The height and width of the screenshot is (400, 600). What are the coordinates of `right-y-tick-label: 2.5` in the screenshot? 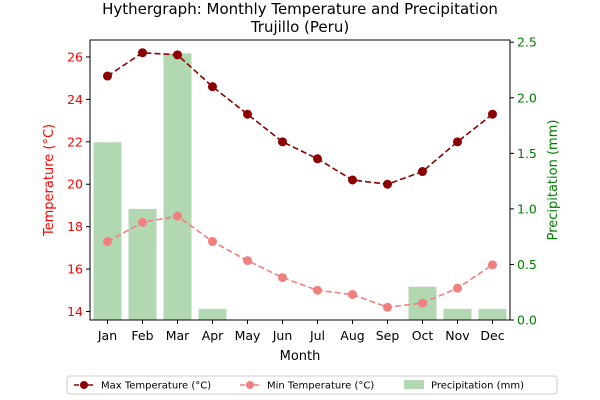 It's located at (527, 42).